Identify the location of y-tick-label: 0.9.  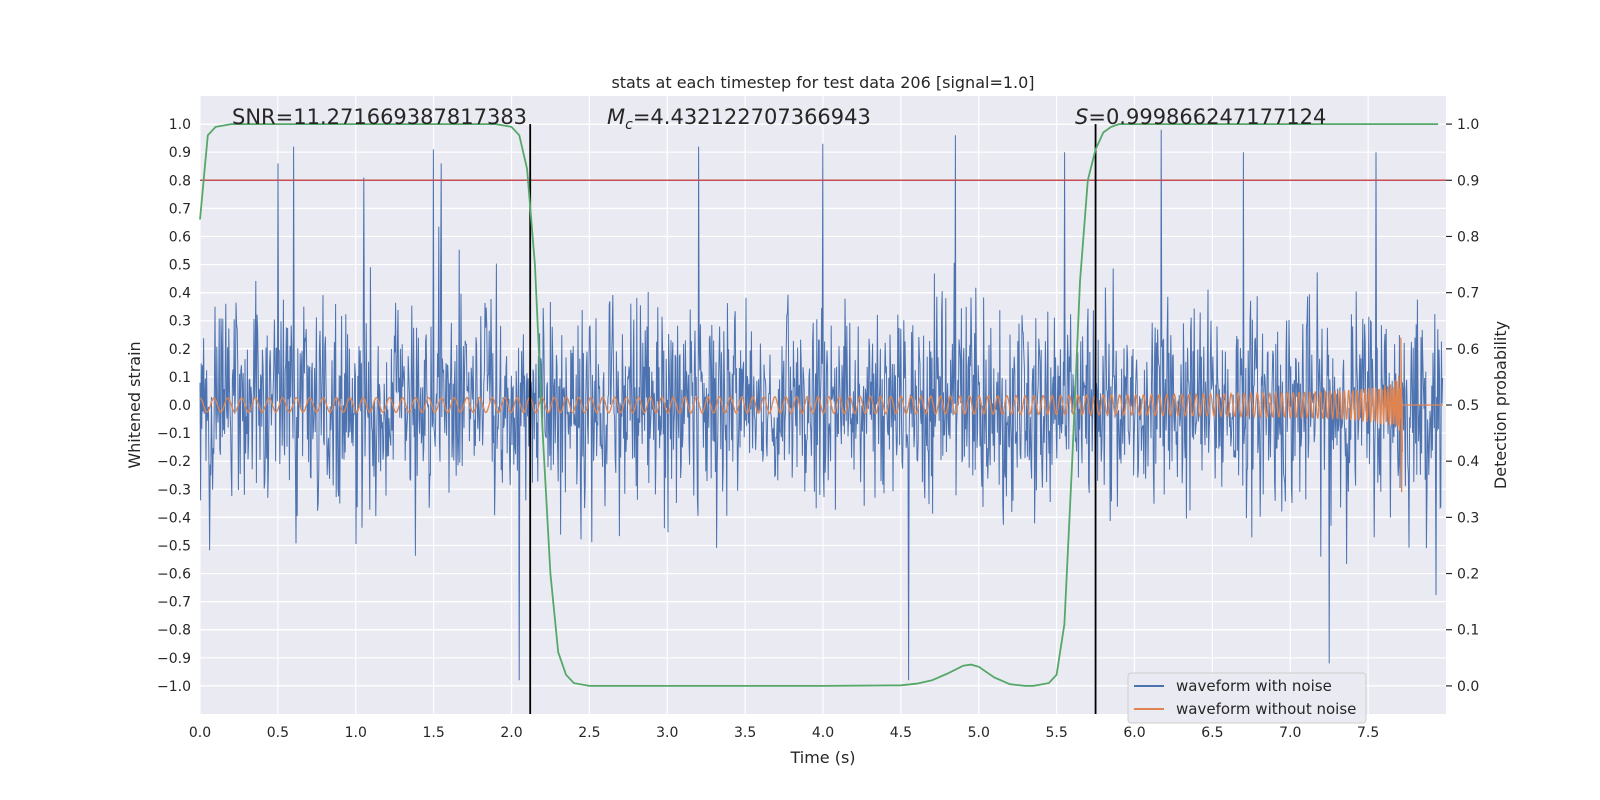
(180, 153).